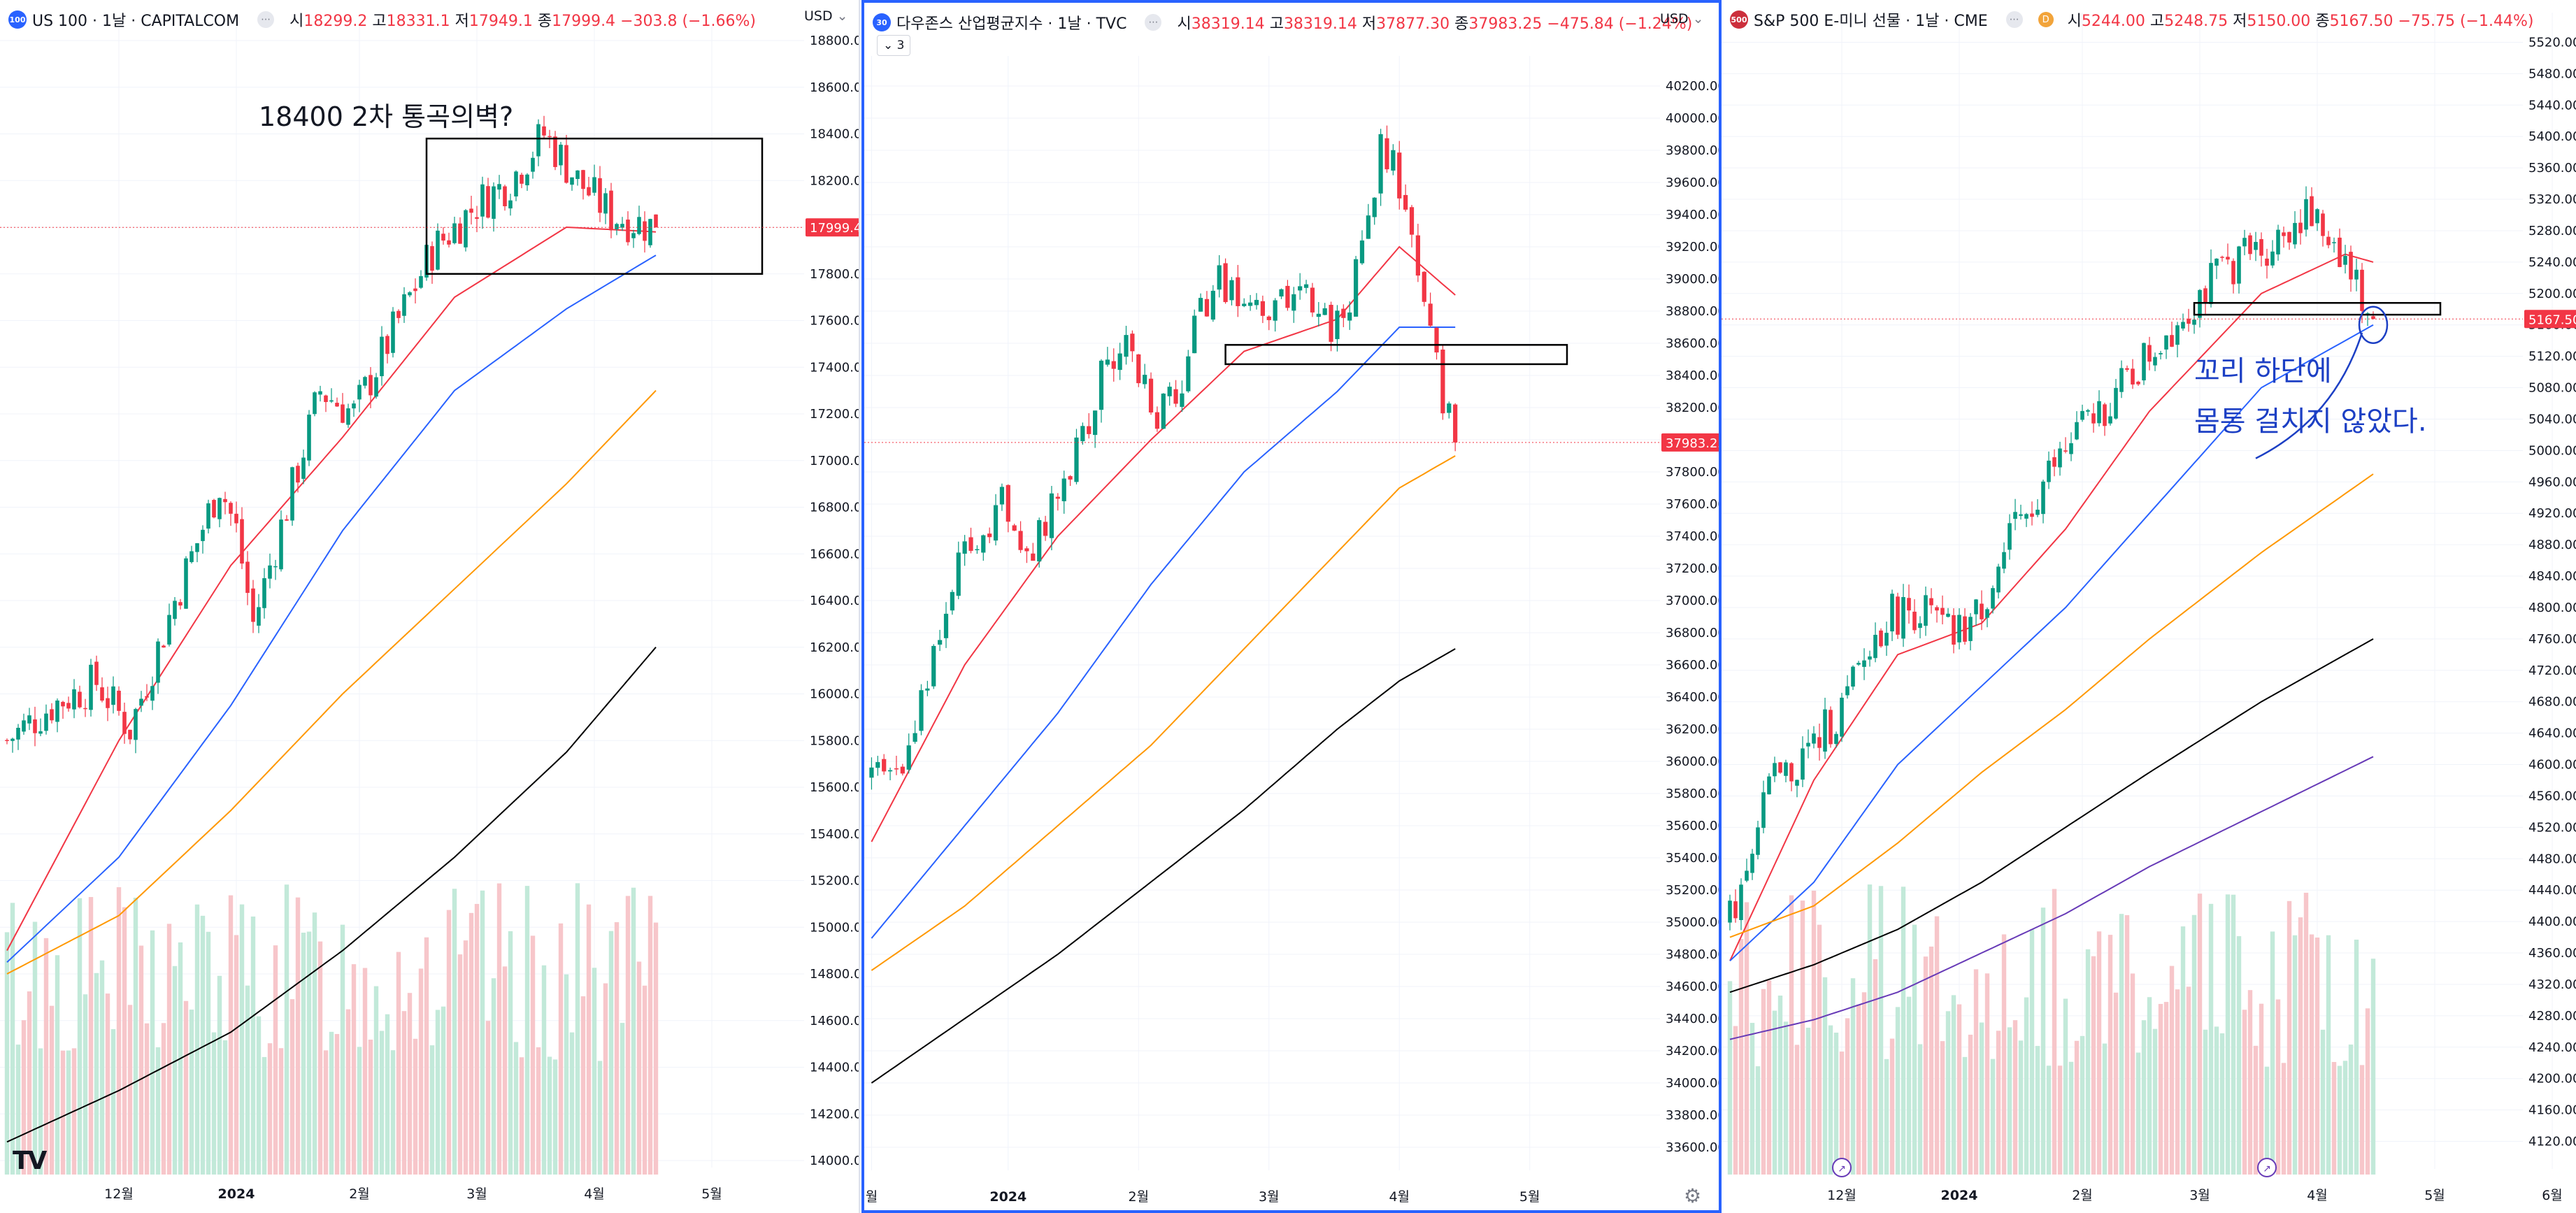 The height and width of the screenshot is (1213, 2576). Describe the element at coordinates (2373, 325) in the screenshot. I see `annotation-circle` at that location.